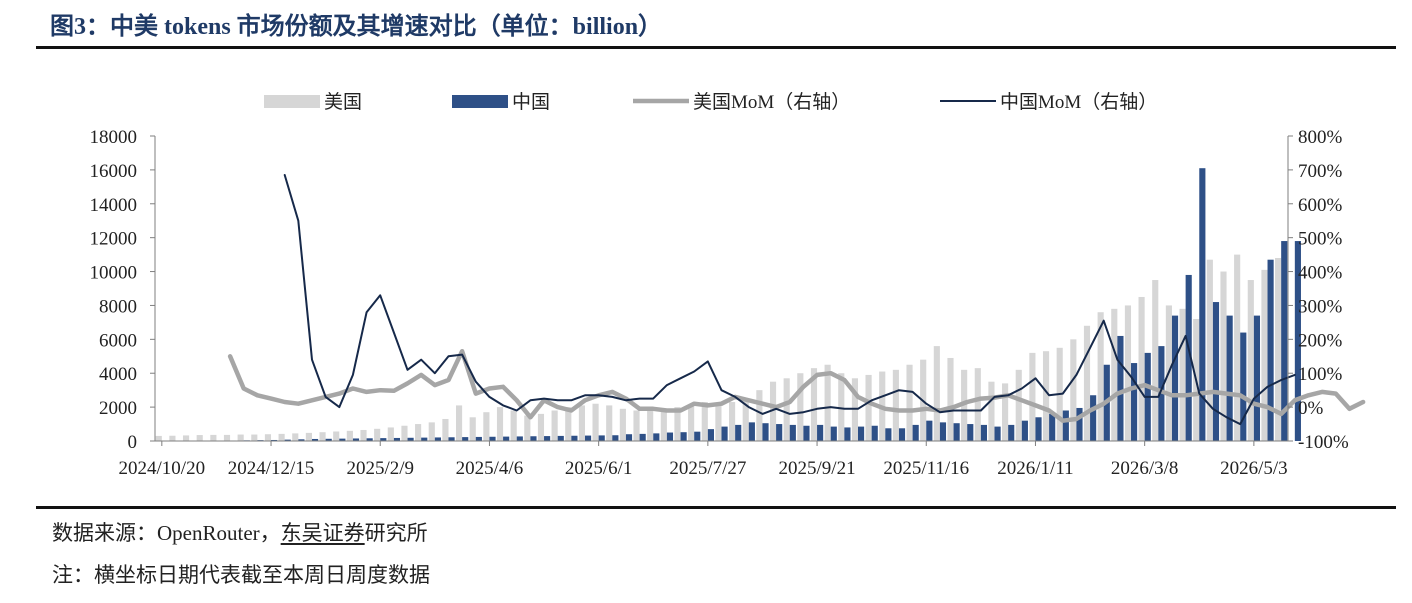  Describe the element at coordinates (1320, 306) in the screenshot. I see `right-tick-label: 300%` at that location.